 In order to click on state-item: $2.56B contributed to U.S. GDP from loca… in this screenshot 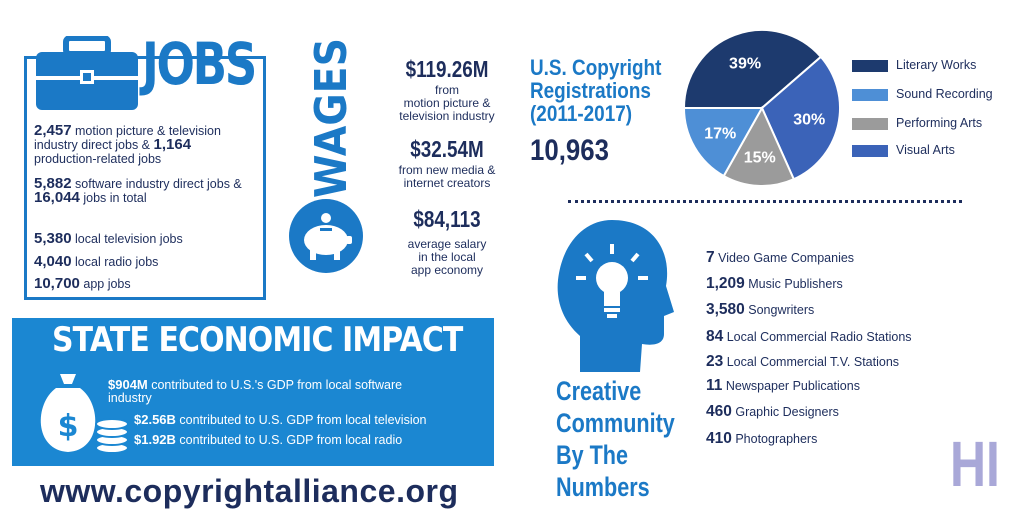, I will do `click(280, 419)`.